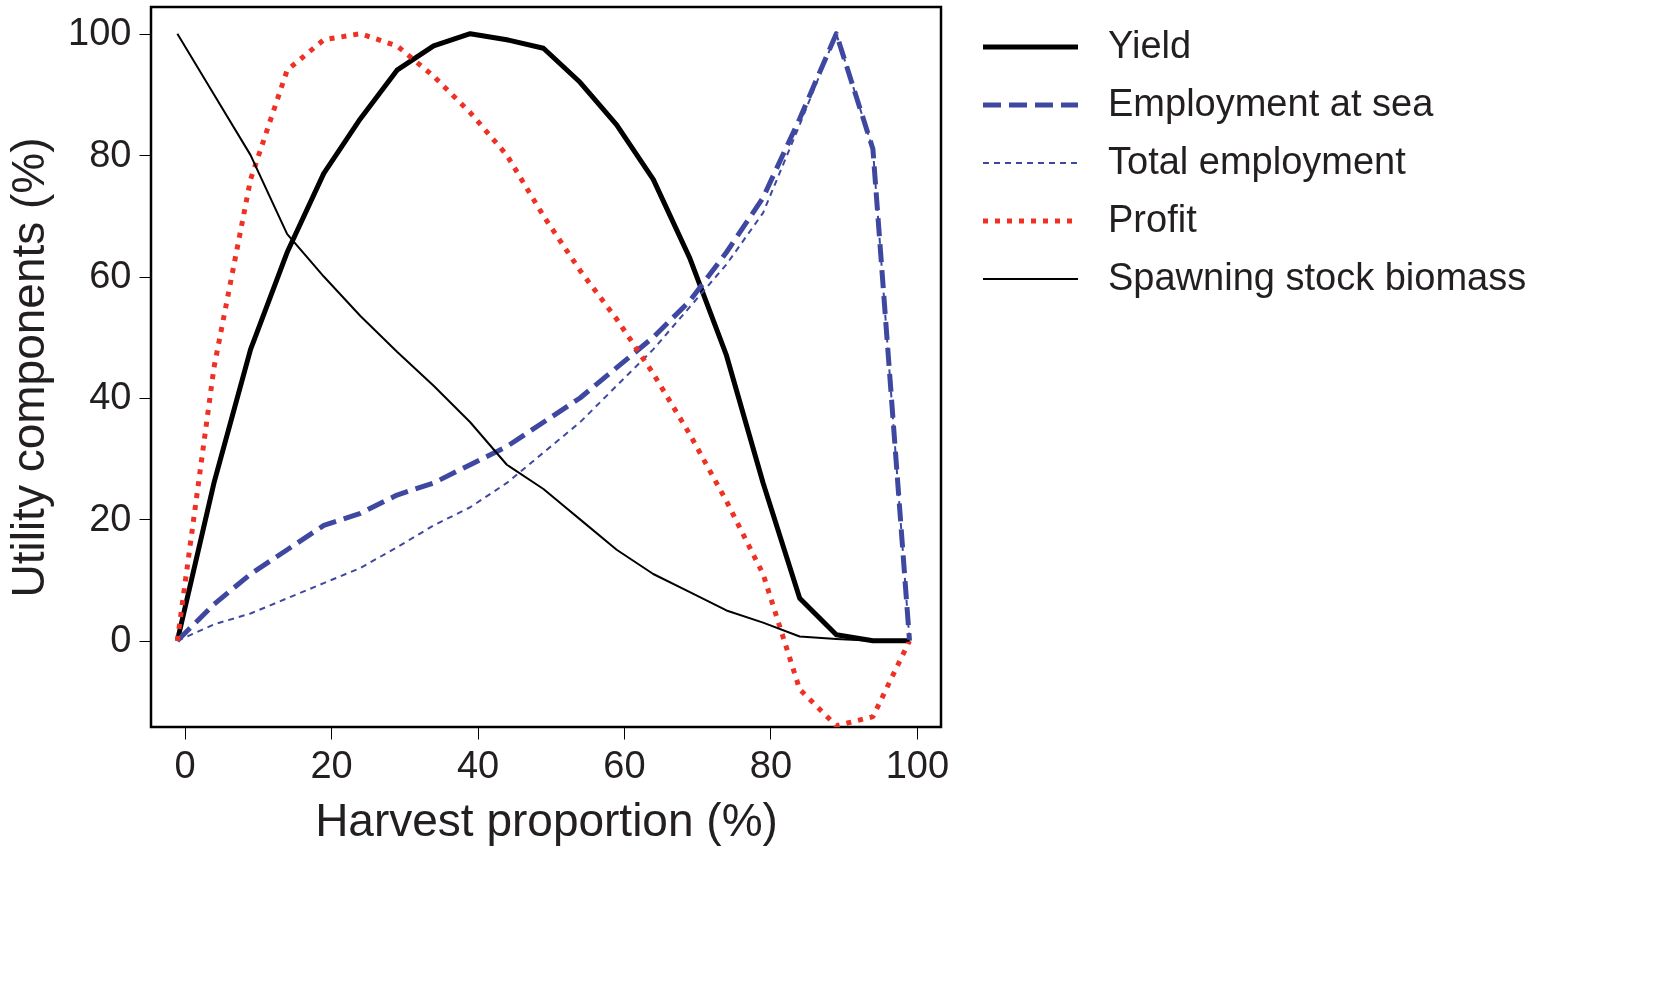 The image size is (1667, 988). I want to click on legend-label: Employment at sea, so click(1271, 103).